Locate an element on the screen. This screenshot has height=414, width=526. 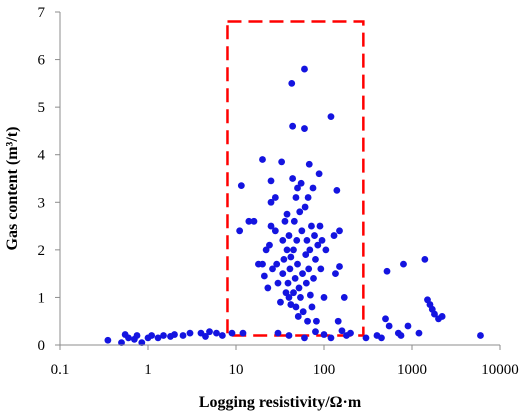
x-tick-label: 100 is located at coordinates (324, 370).